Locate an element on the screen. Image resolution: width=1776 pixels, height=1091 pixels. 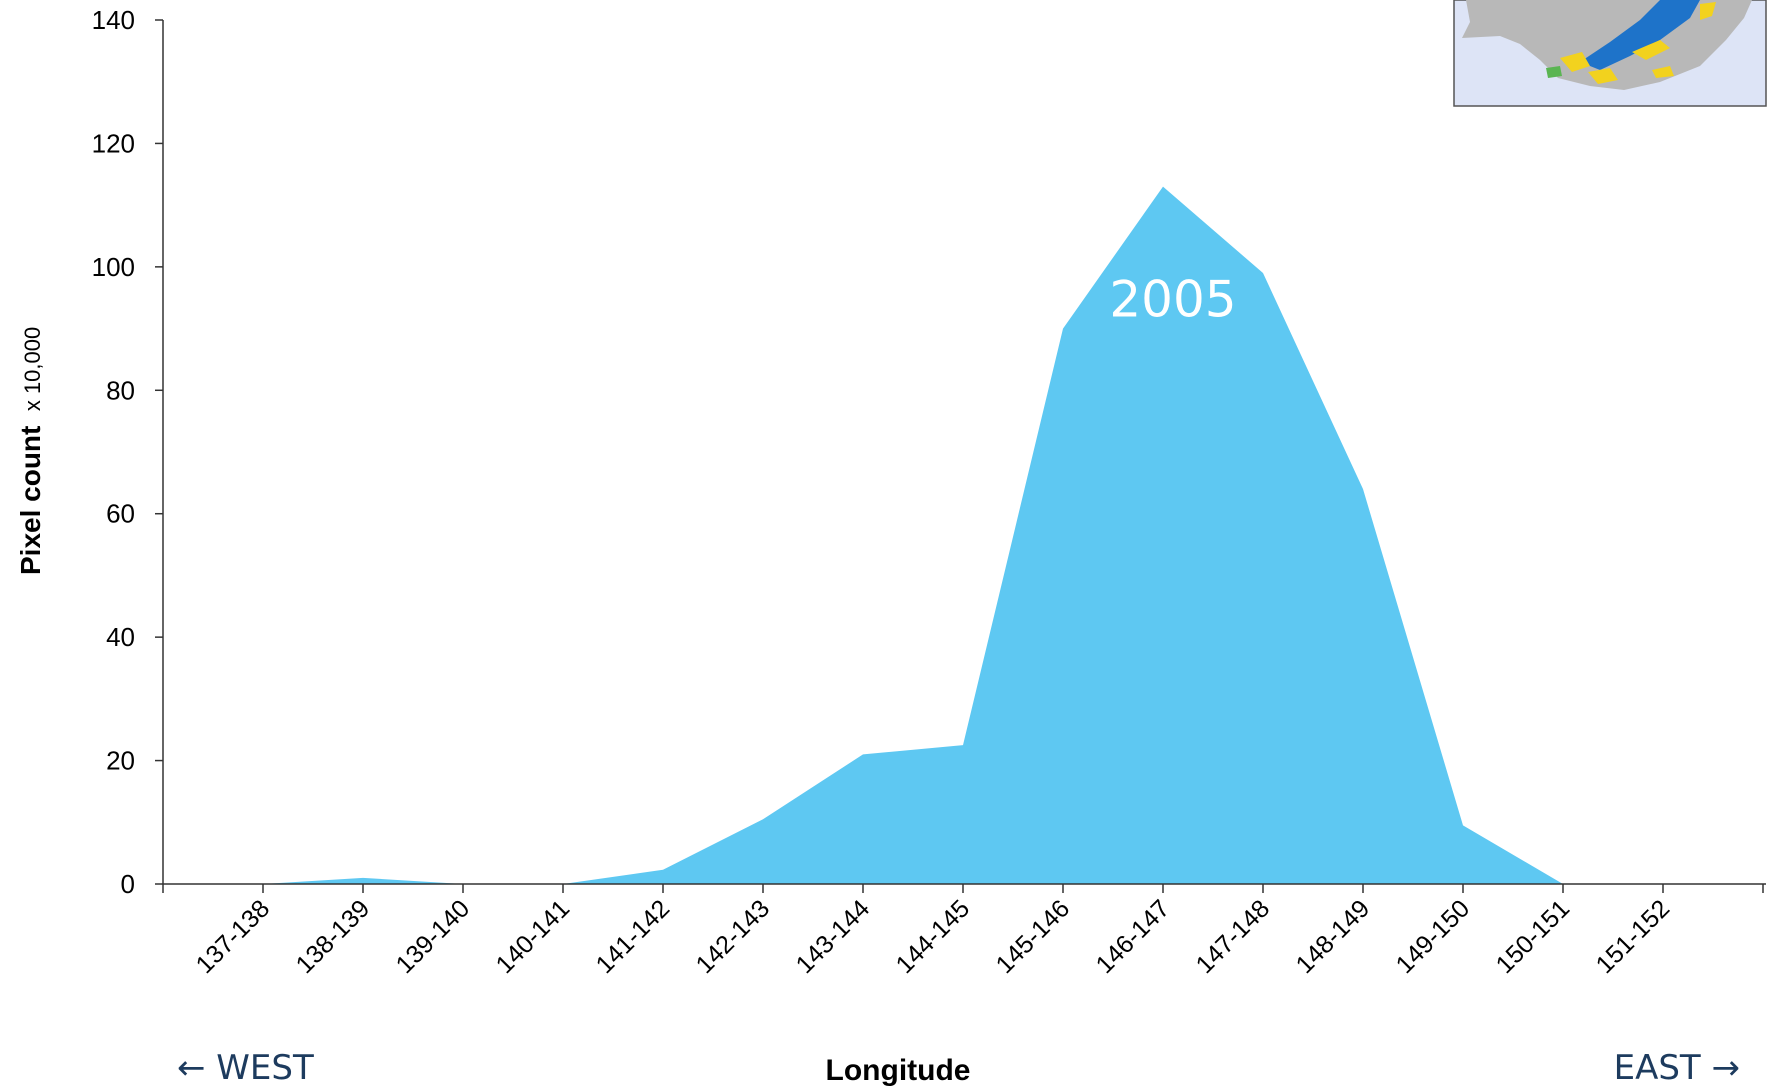
y-axis-title: Pixel count is located at coordinates (30, 500).